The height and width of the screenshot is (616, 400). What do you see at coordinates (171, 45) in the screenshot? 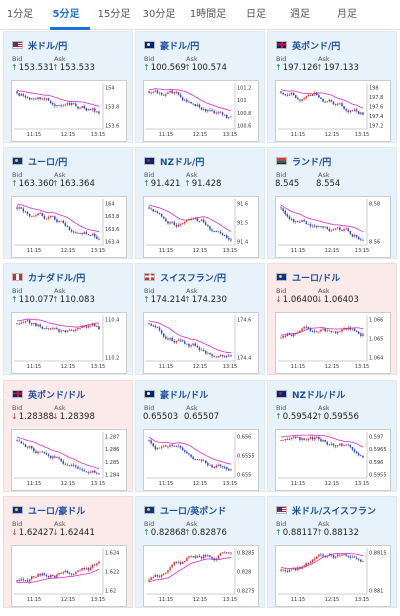
I see `currency-pair-title: 豪ドル/円` at bounding box center [171, 45].